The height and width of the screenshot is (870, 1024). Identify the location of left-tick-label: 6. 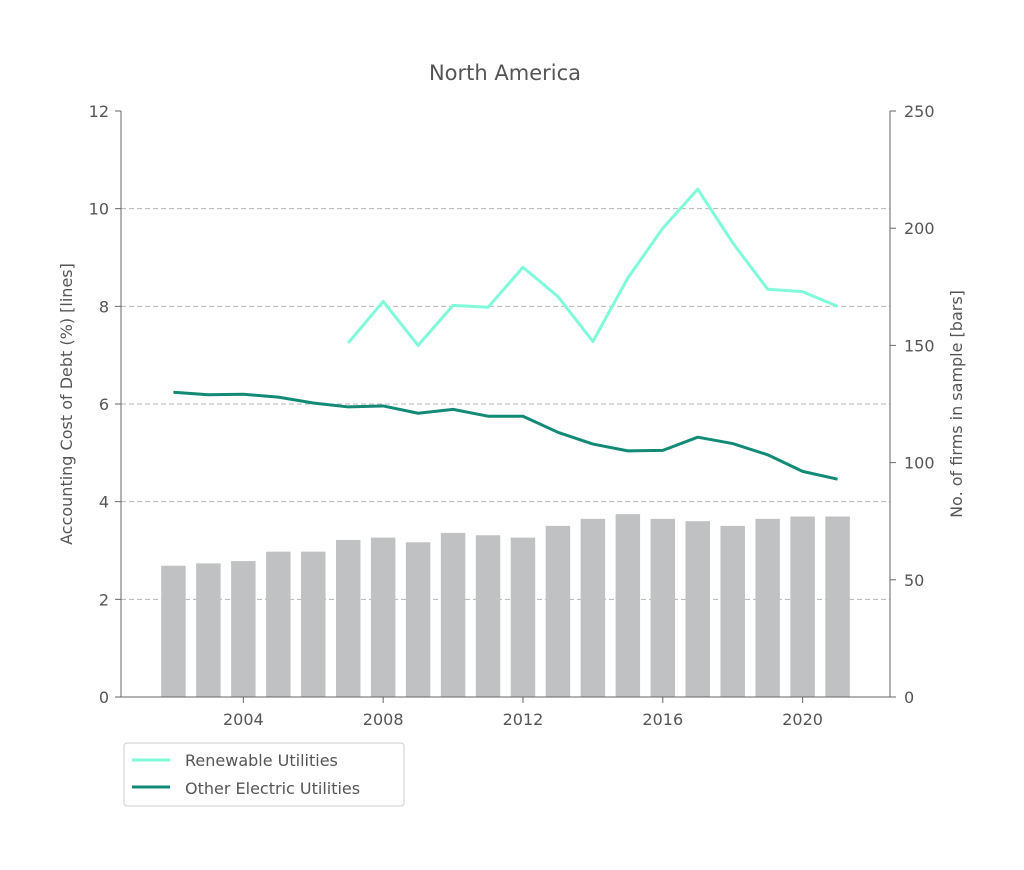
(104, 404).